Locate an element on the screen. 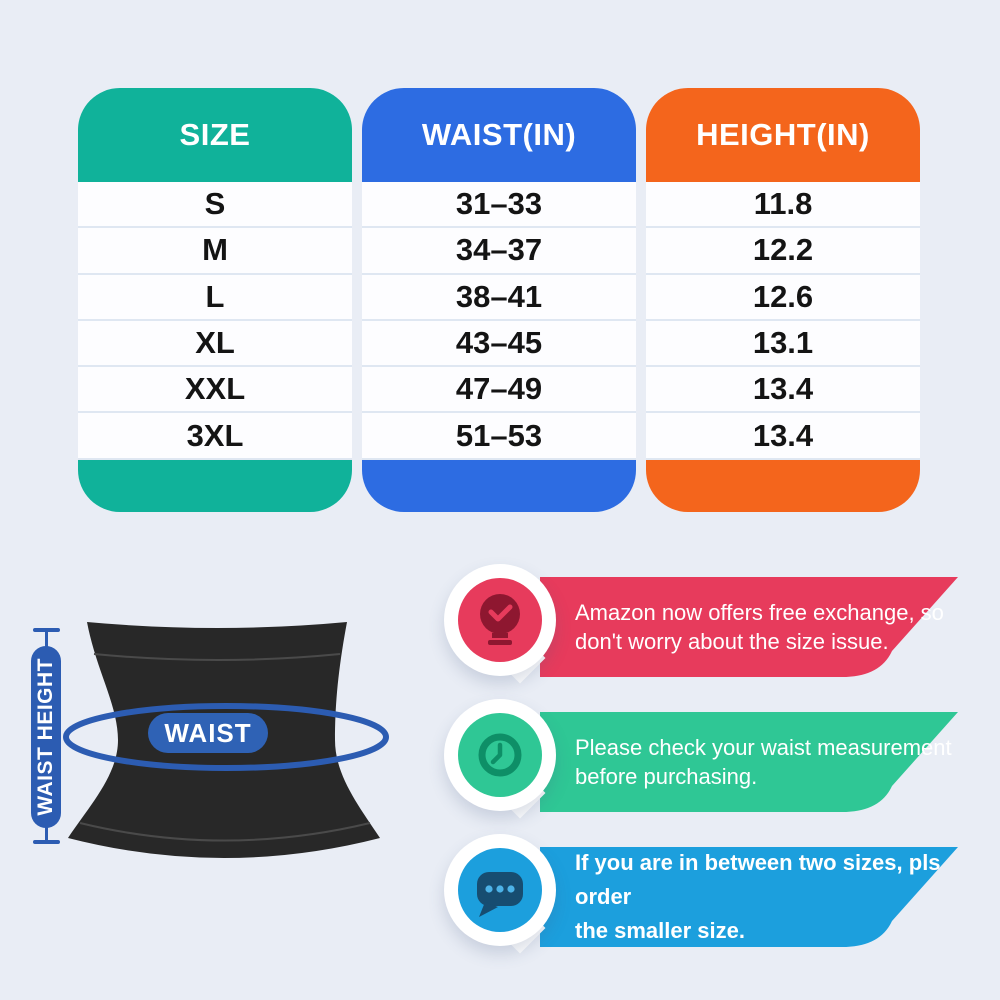  table-cell: 12.6 is located at coordinates (783, 297).